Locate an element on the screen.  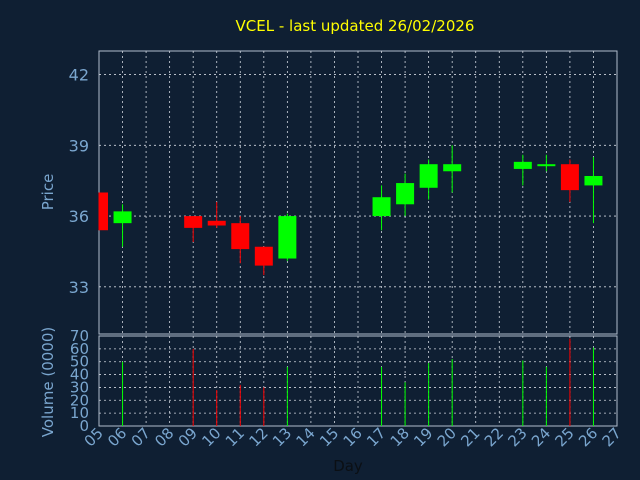
volume-tick-label: 20 is located at coordinates (79, 400).